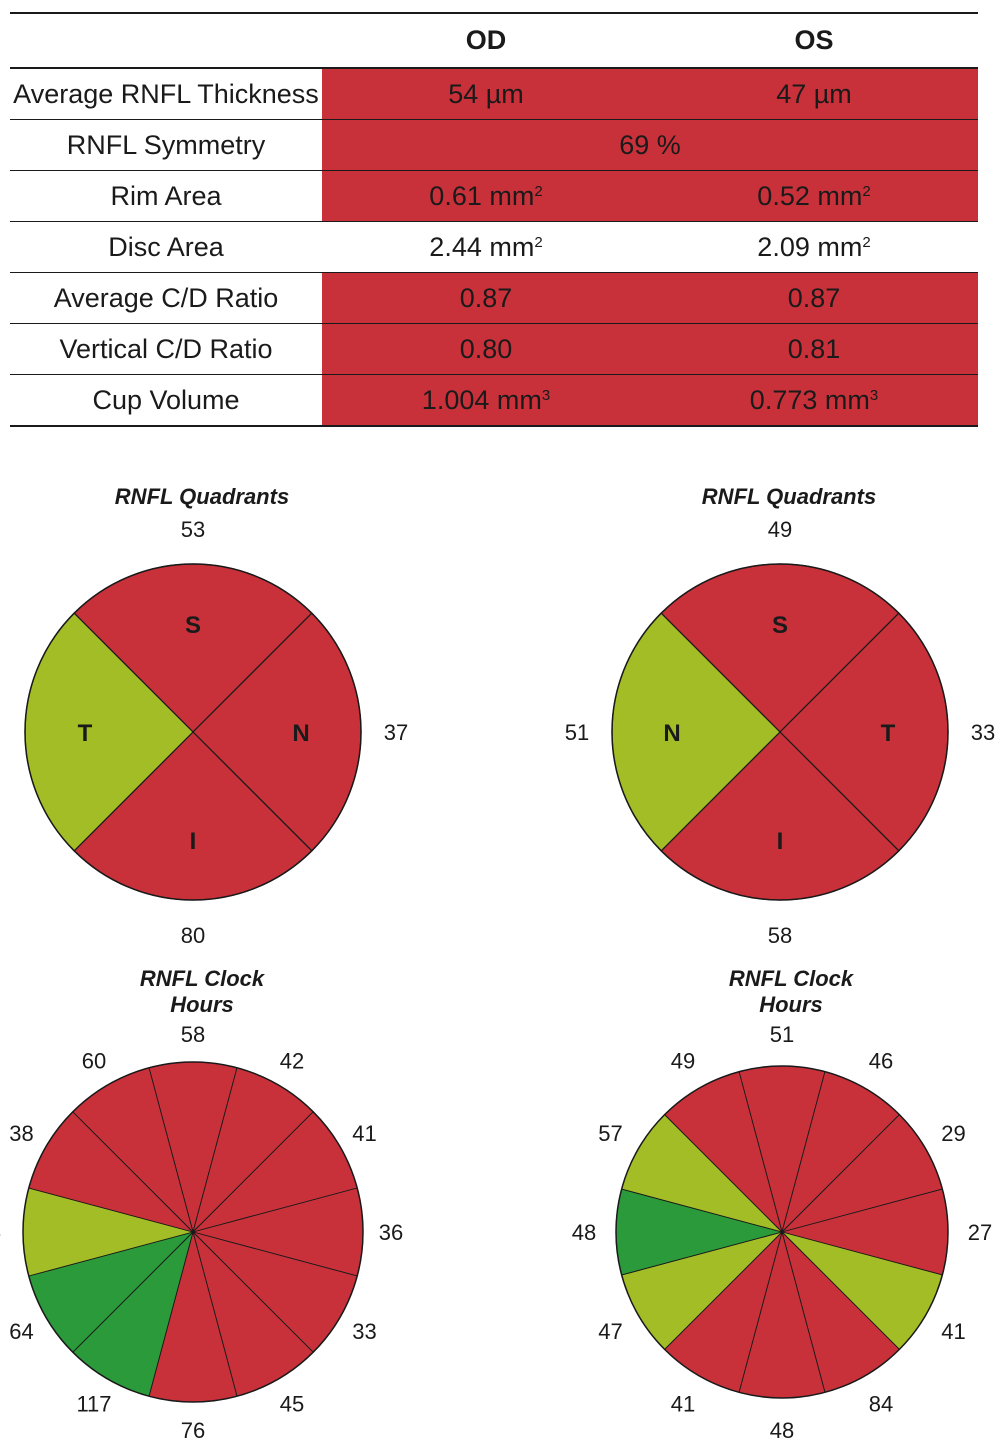  I want to click on os-value-text: 0.773 mm, so click(809, 399).